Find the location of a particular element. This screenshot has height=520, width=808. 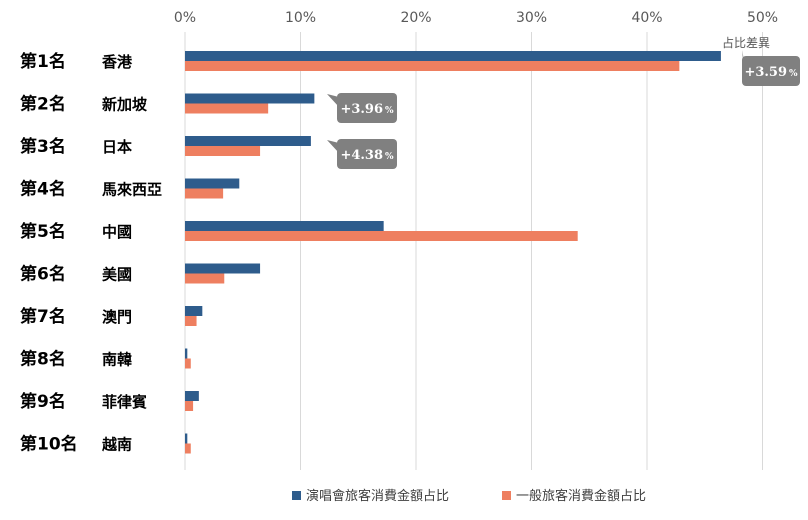

x-tick-label: 40% is located at coordinates (646, 18).